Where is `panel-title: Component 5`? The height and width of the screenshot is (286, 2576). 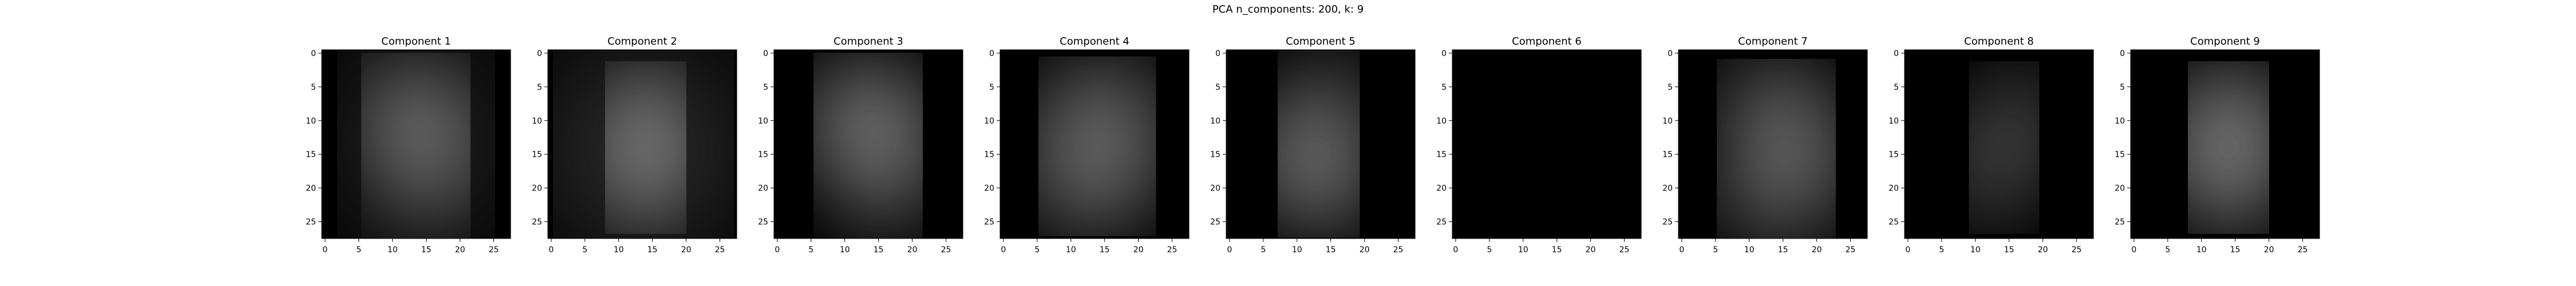 panel-title: Component 5 is located at coordinates (1321, 41).